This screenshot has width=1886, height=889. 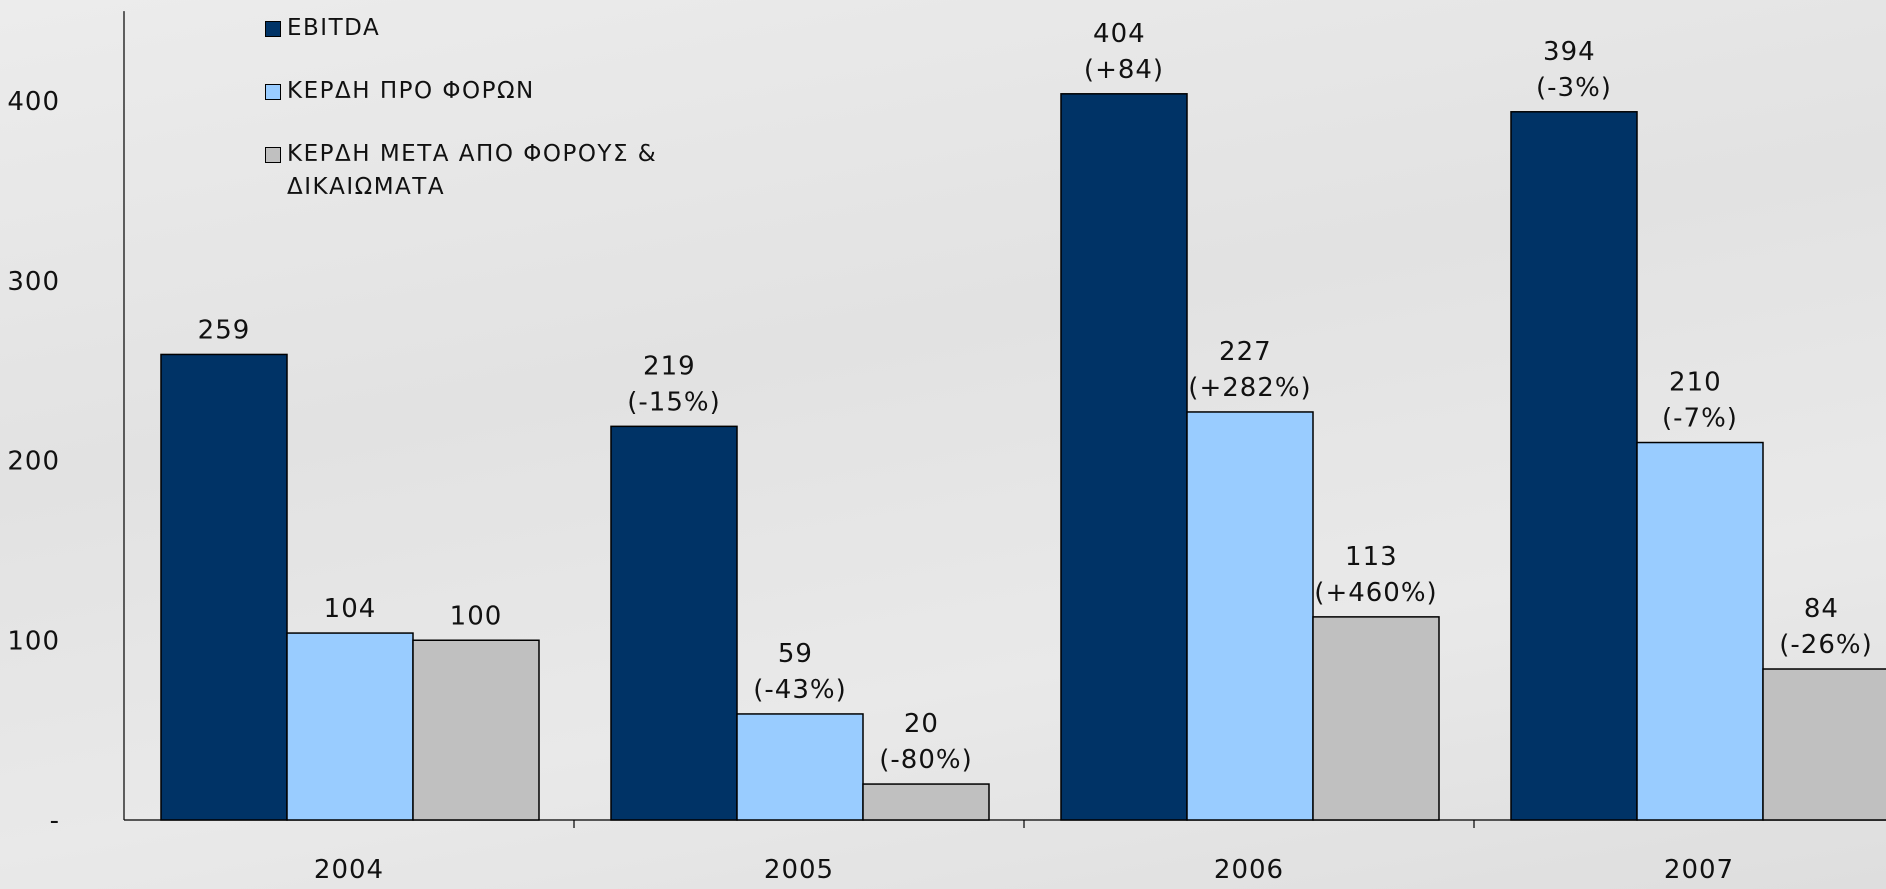 What do you see at coordinates (674, 366) in the screenshot?
I see `data-label-line: 219` at bounding box center [674, 366].